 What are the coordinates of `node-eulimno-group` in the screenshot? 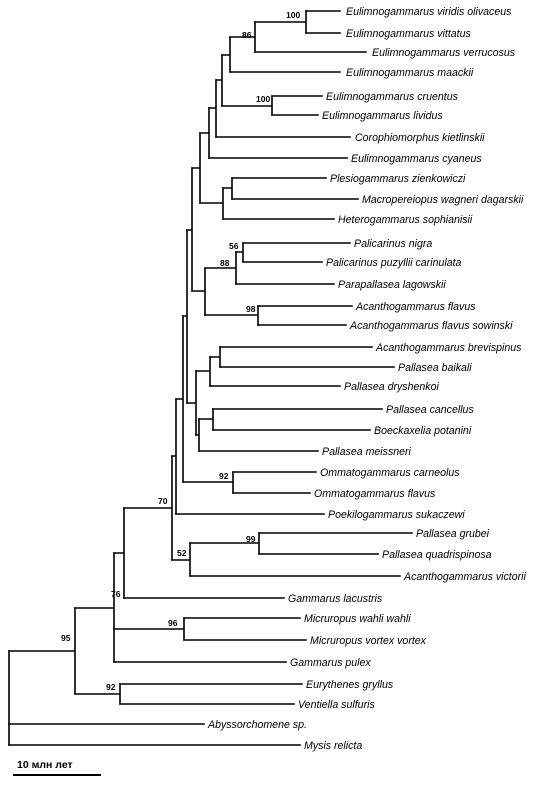 It's located at (196, 168).